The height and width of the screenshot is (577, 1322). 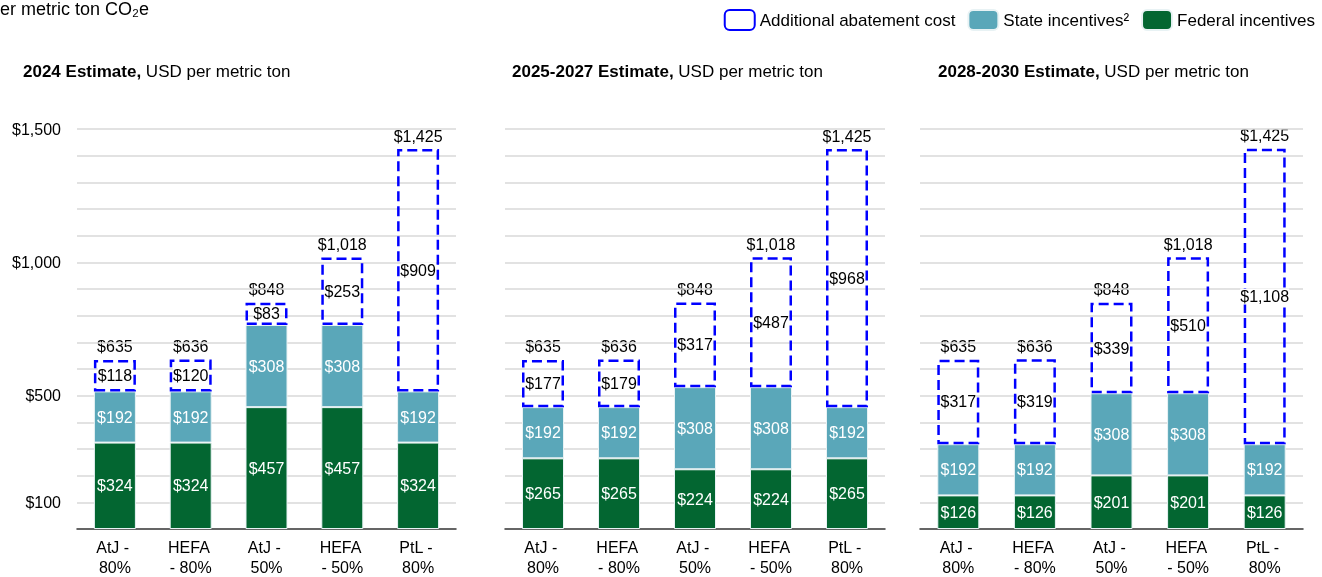 I want to click on text: er metric ton CO₂e, so click(x=75, y=9).